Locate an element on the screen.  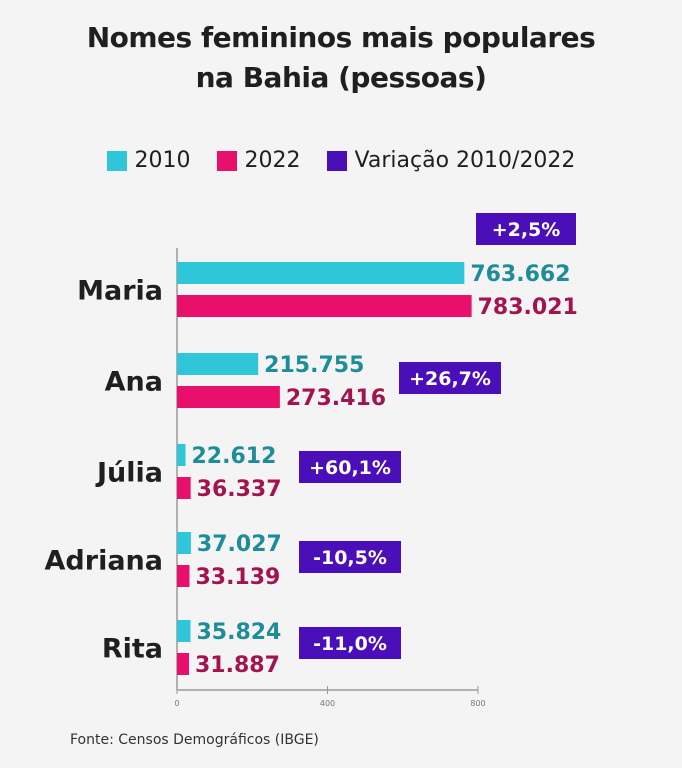
x-tick-label: 0 is located at coordinates (176, 703).